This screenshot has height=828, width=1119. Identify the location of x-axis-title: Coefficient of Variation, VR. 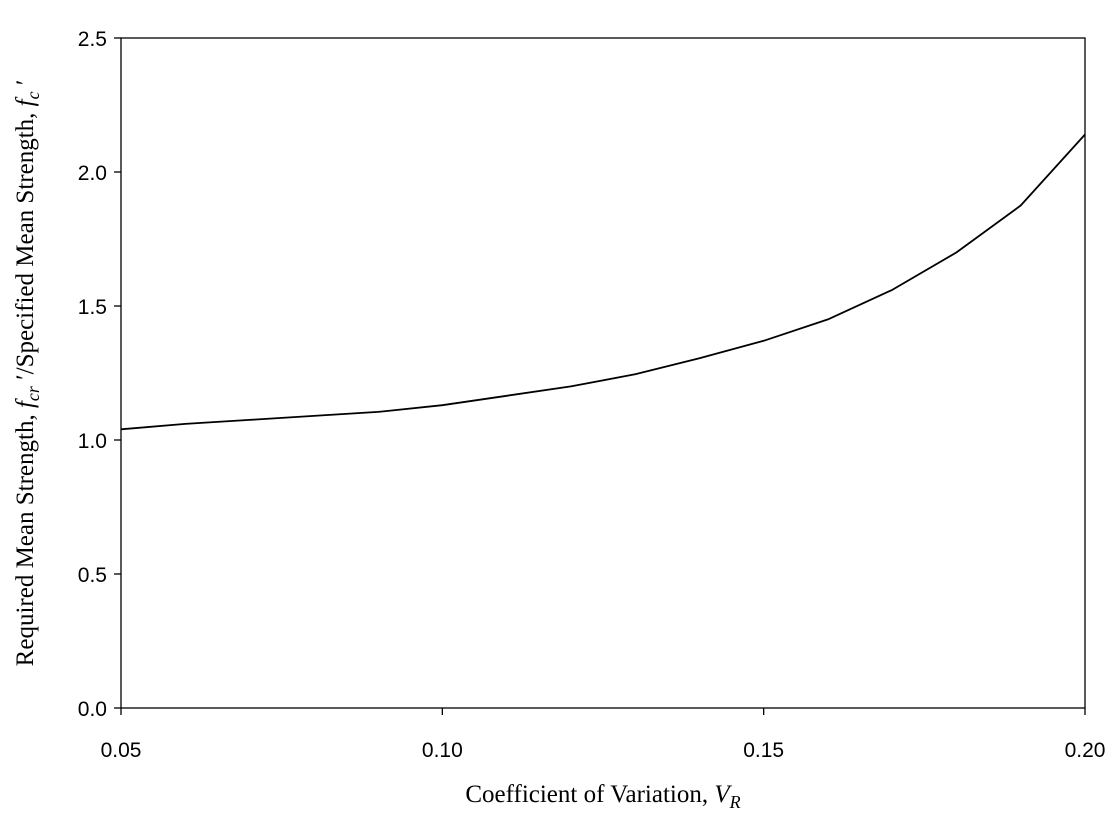
(602, 796).